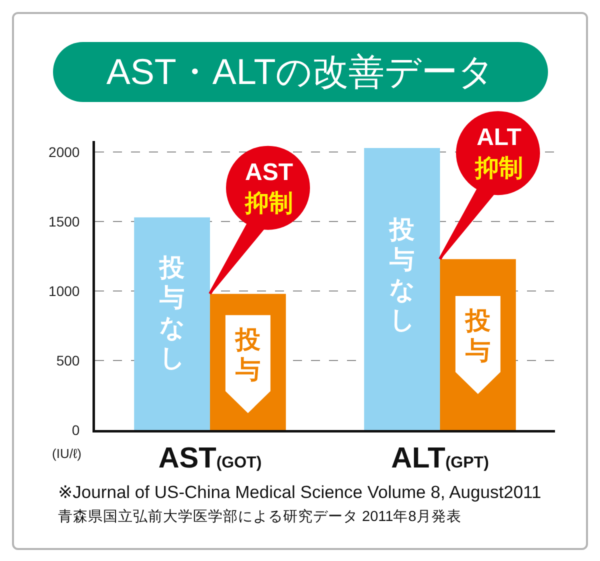  Describe the element at coordinates (247, 355) in the screenshot. I see `series-label: 投与` at that location.